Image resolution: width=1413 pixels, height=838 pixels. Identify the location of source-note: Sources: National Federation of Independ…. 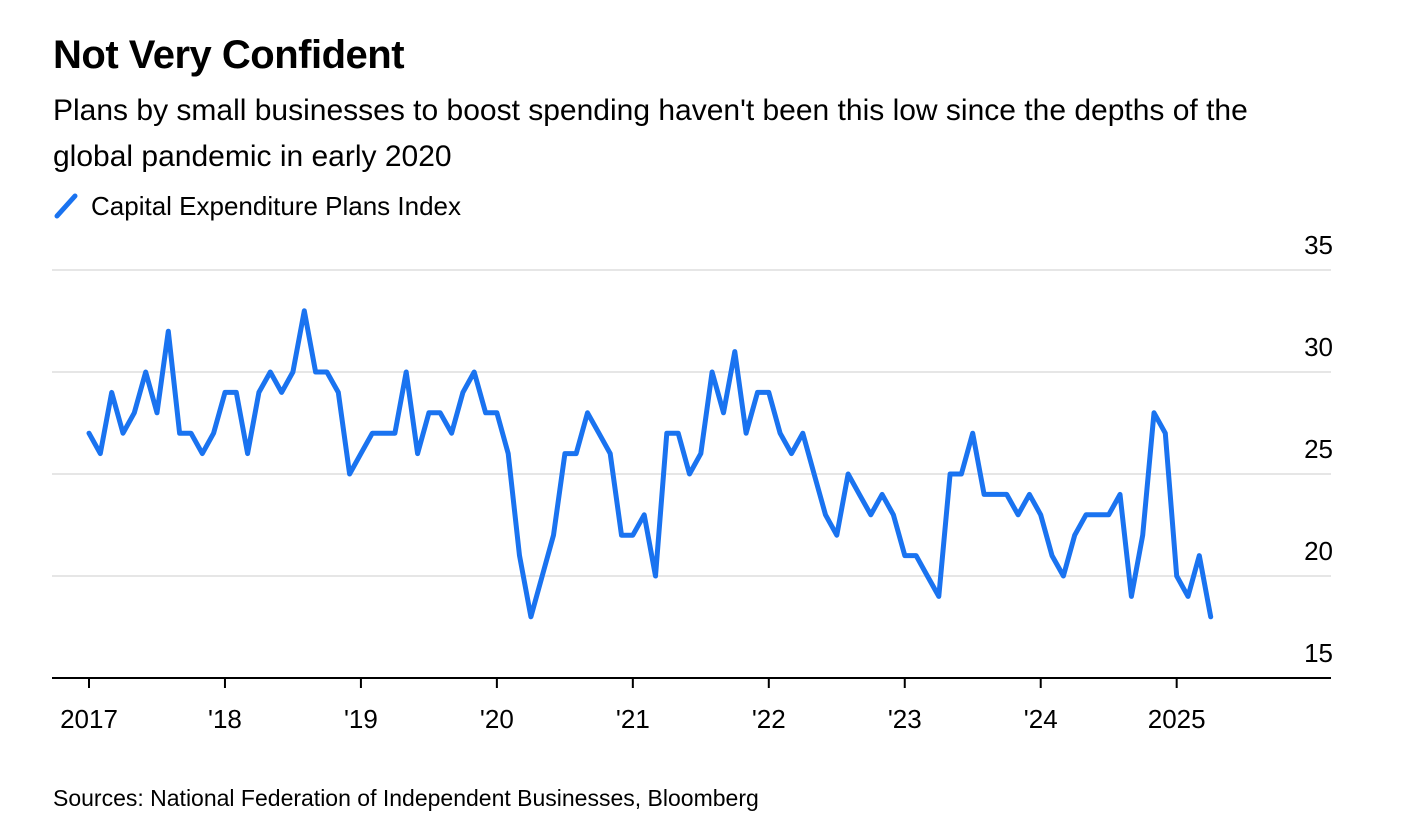
(406, 798).